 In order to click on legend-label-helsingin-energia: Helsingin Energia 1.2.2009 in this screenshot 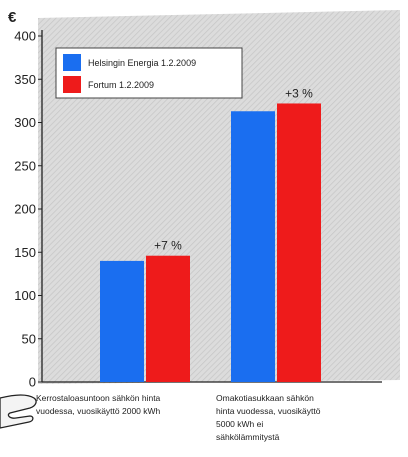, I will do `click(142, 63)`.